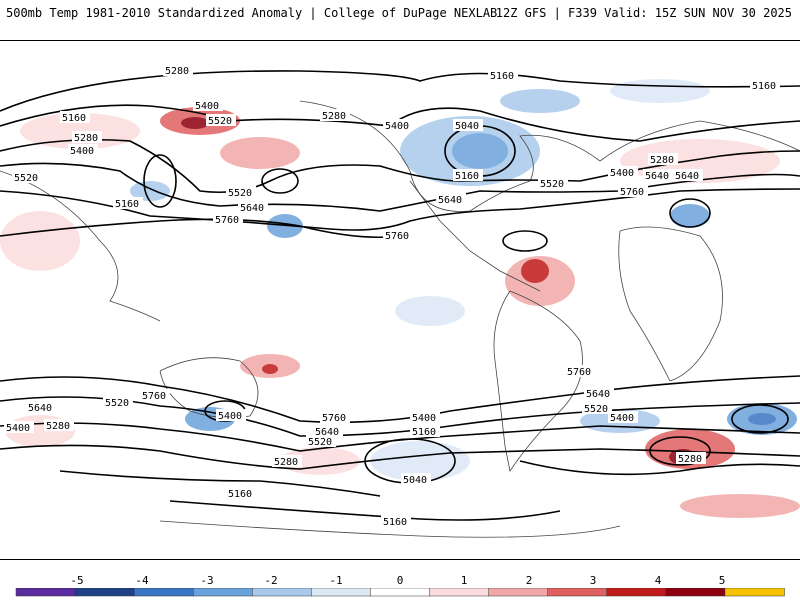 The image size is (800, 600). I want to click on colorbar-tick: -5, so click(77, 580).